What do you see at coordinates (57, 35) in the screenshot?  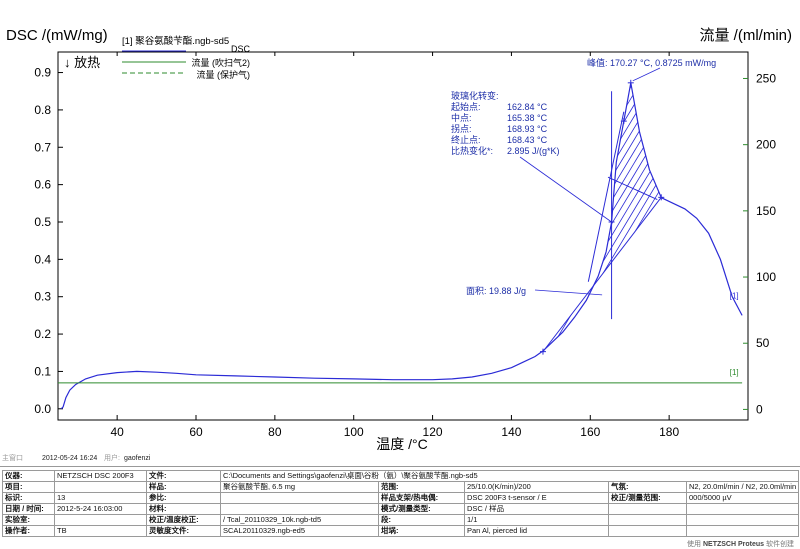 I see `y-axis-left-title: DSC /(mW/mg)` at bounding box center [57, 35].